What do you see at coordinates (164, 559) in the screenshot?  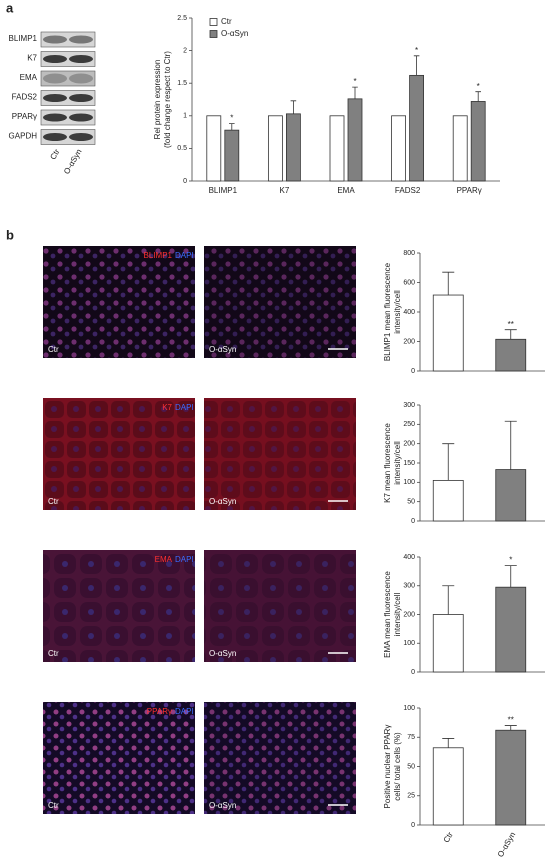 I see `marker-label: EMA` at bounding box center [164, 559].